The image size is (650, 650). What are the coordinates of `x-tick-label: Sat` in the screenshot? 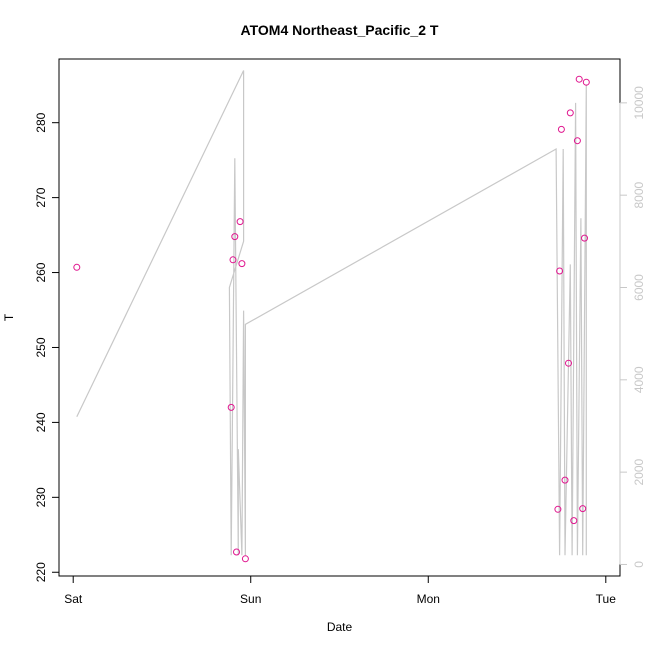 It's located at (73, 599).